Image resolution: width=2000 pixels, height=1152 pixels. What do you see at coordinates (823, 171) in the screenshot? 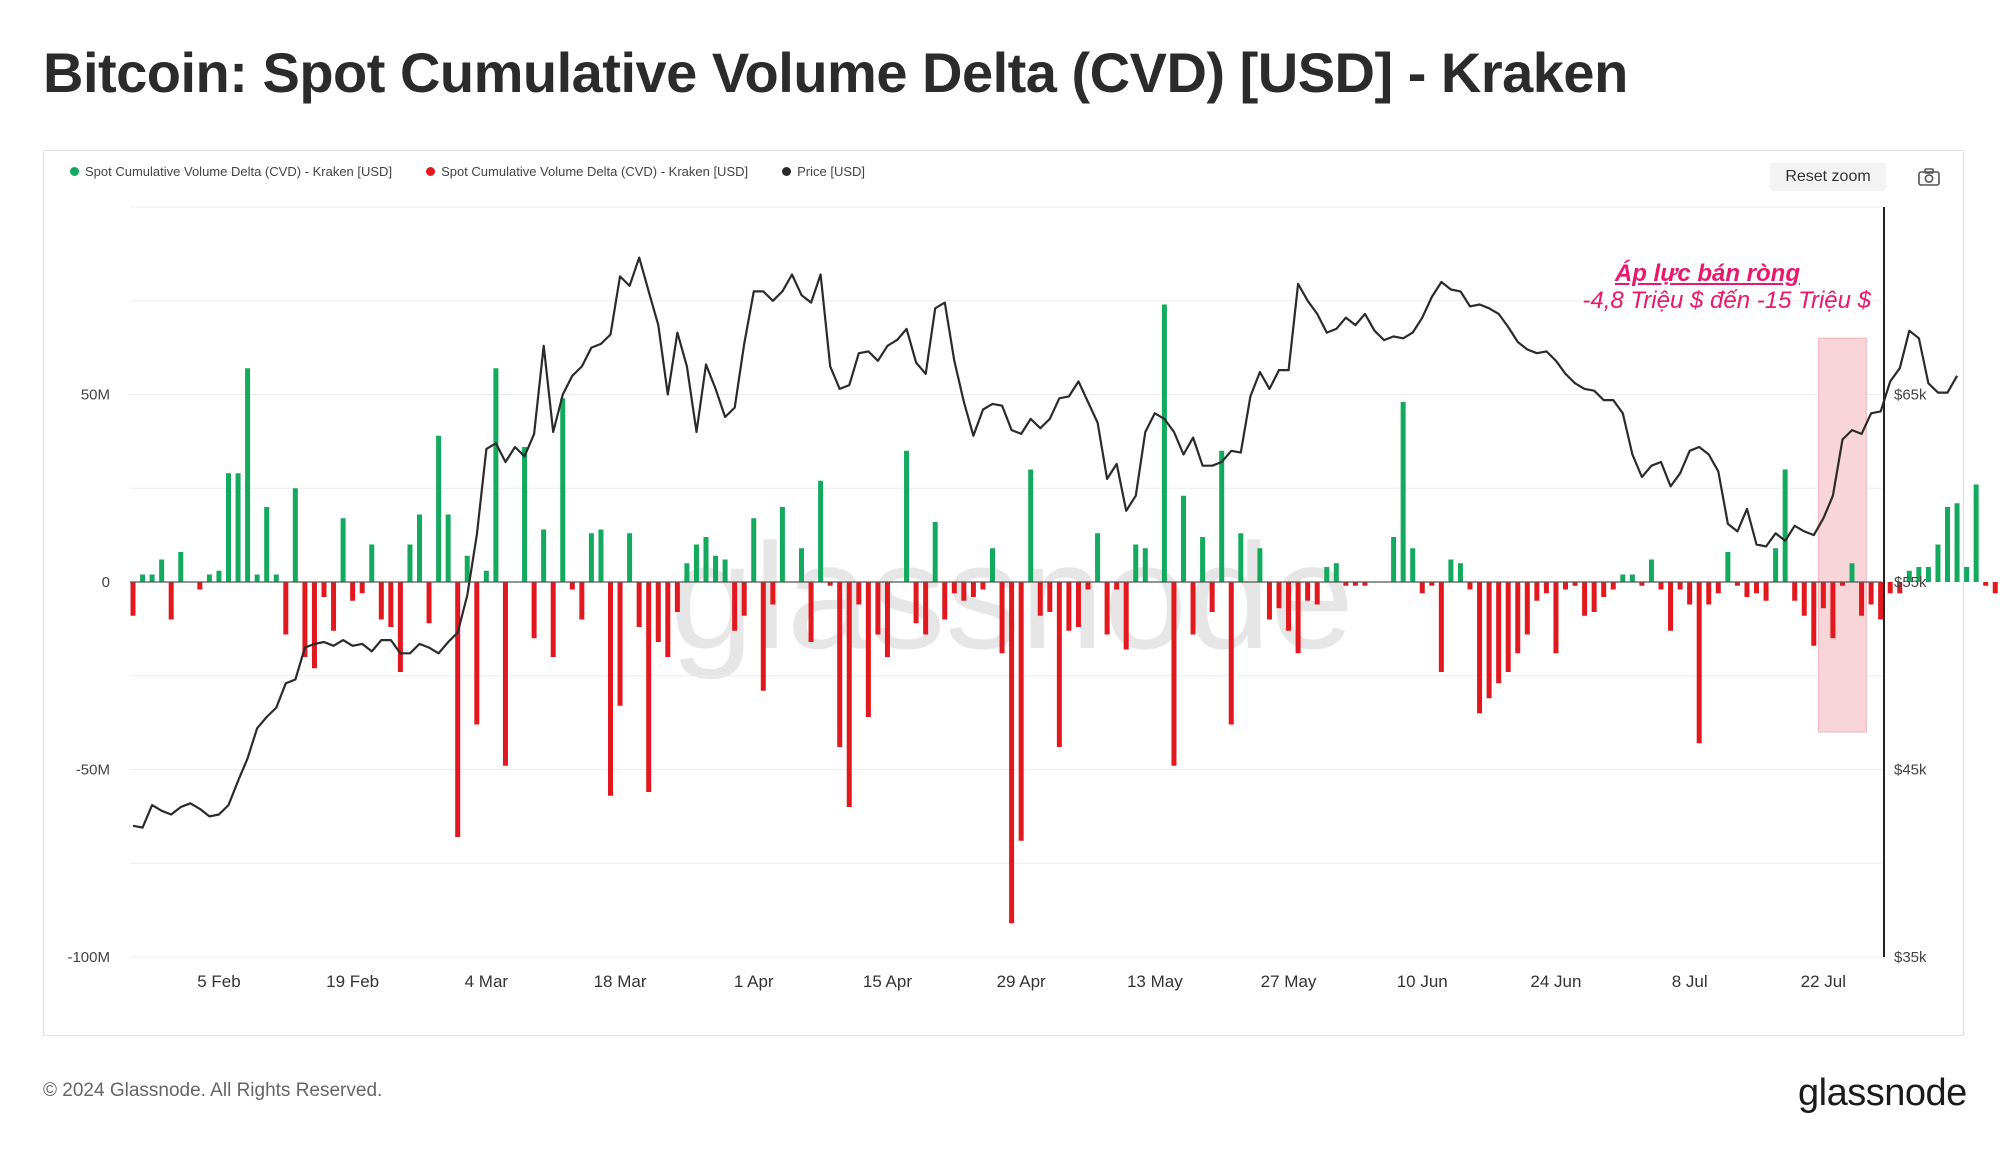
I see `legend-item-price: Price [USD]` at bounding box center [823, 171].